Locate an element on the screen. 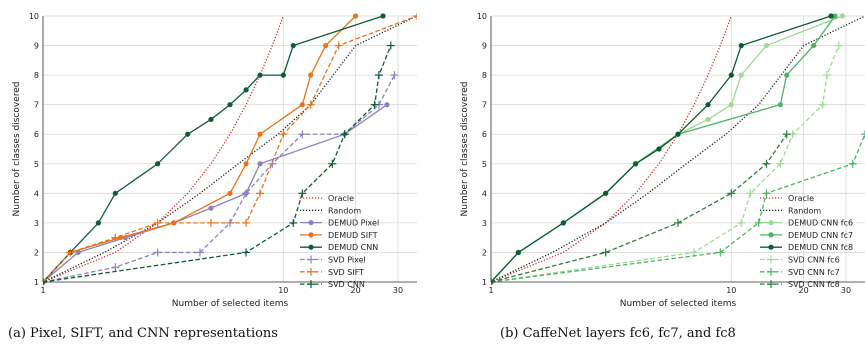 The image size is (865, 350). legend-label: SVD CNN fc7 is located at coordinates (814, 272).